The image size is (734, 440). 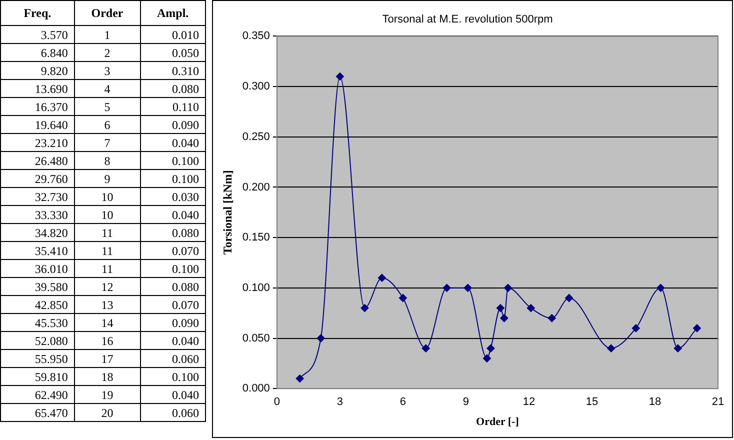 I want to click on text: 16, so click(x=107, y=341).